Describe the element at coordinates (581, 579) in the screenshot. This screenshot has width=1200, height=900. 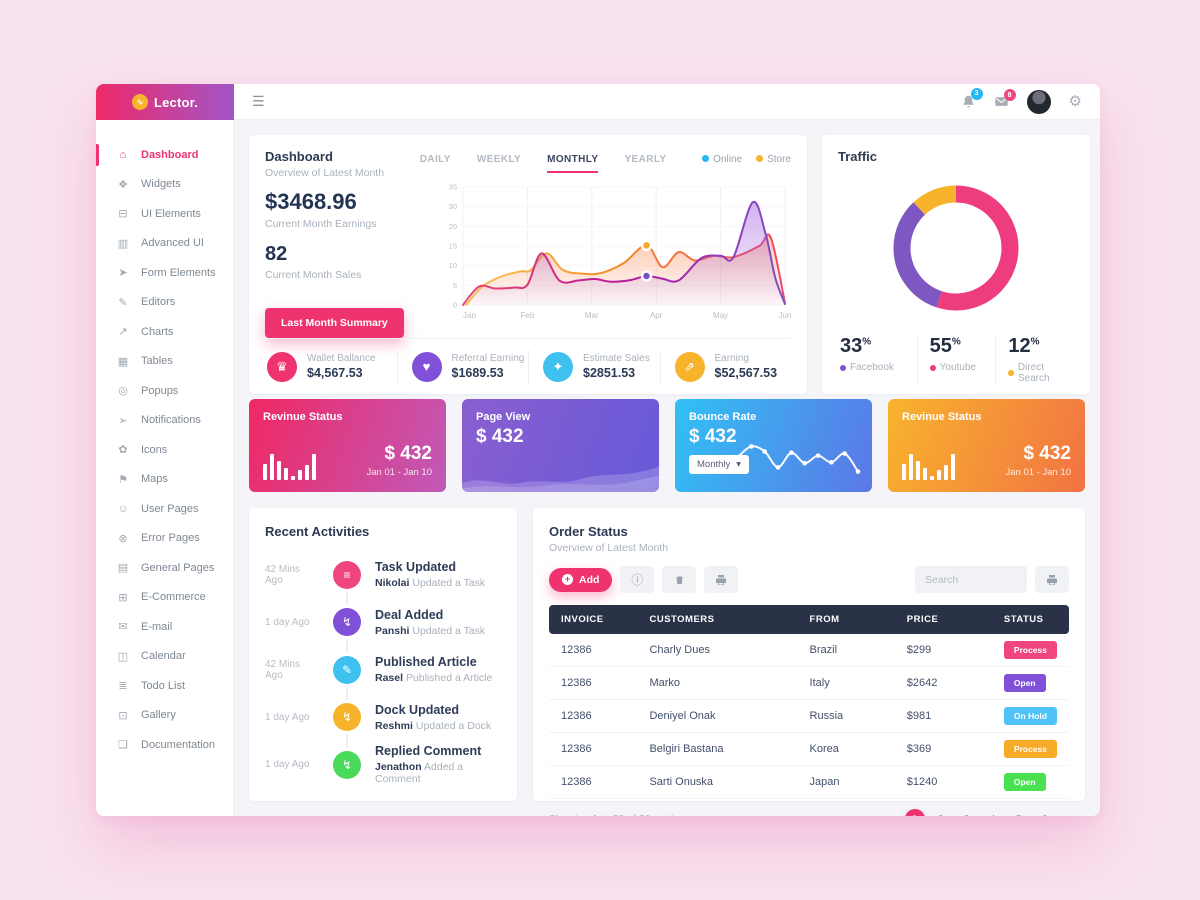
I see `add-button: + Add` at that location.